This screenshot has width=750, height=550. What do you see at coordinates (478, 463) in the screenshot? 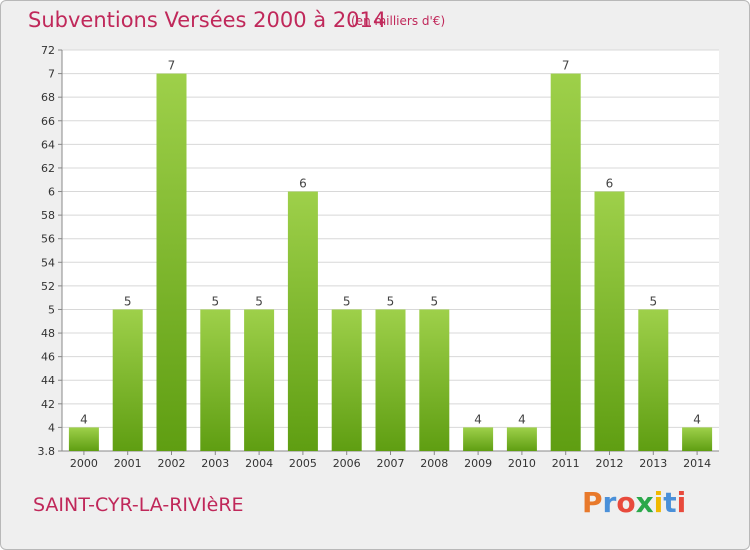
I see `x-tick-label: 2009` at bounding box center [478, 463].